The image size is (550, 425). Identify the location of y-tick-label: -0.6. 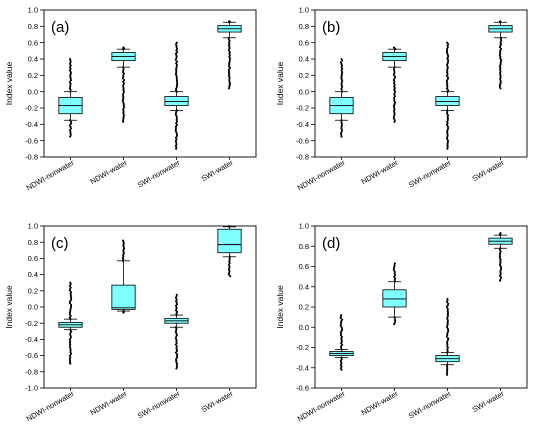
(302, 140).